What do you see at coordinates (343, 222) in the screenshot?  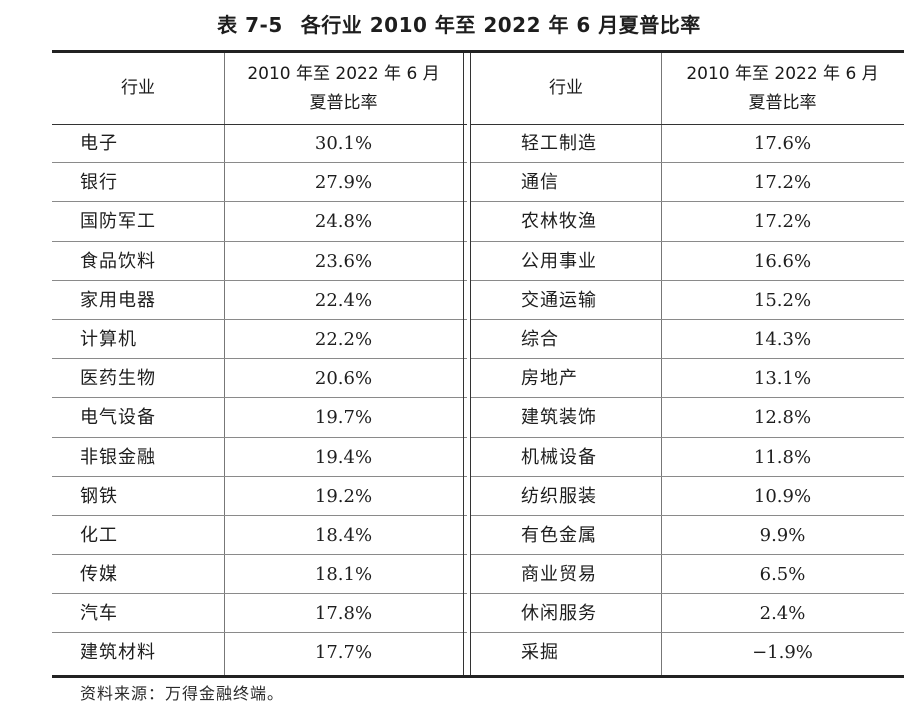 I see `sharpe-ratio-cell: 24.8%` at bounding box center [343, 222].